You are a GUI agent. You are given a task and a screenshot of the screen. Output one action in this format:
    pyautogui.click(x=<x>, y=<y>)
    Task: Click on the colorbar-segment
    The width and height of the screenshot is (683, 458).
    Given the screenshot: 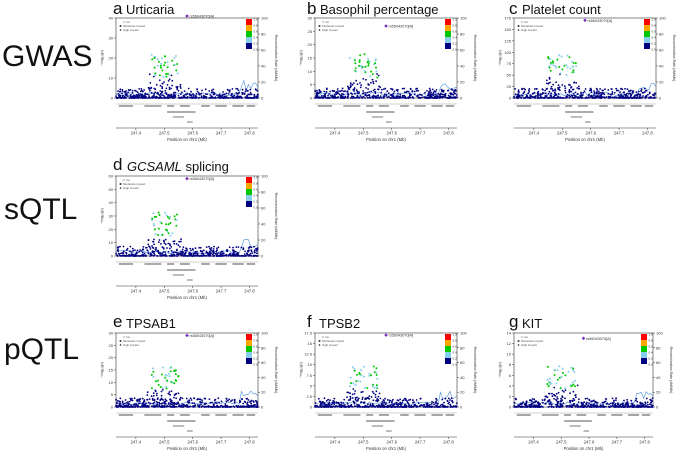 What is the action you would take?
    pyautogui.click(x=249, y=34)
    